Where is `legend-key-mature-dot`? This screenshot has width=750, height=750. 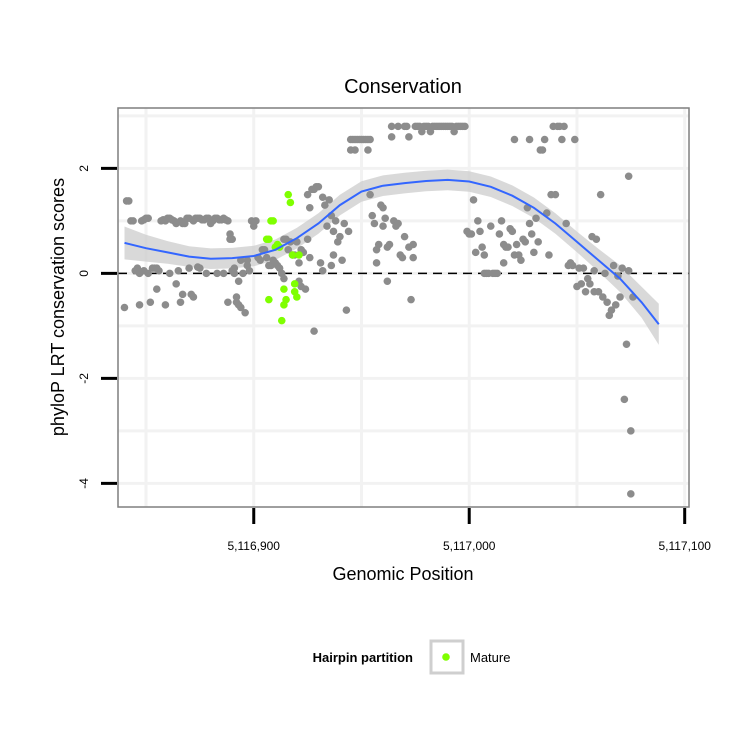 legend-key-mature-dot is located at coordinates (446, 657).